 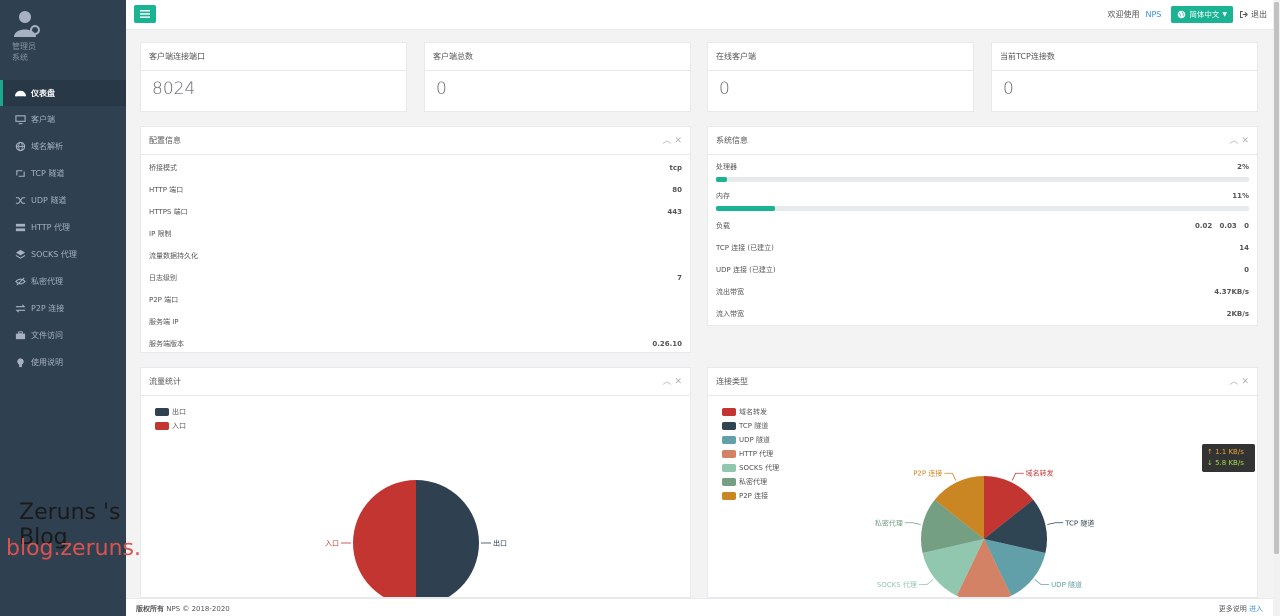 What do you see at coordinates (70, 525) in the screenshot?
I see `watermark-title: Zeruns 's Blog` at bounding box center [70, 525].